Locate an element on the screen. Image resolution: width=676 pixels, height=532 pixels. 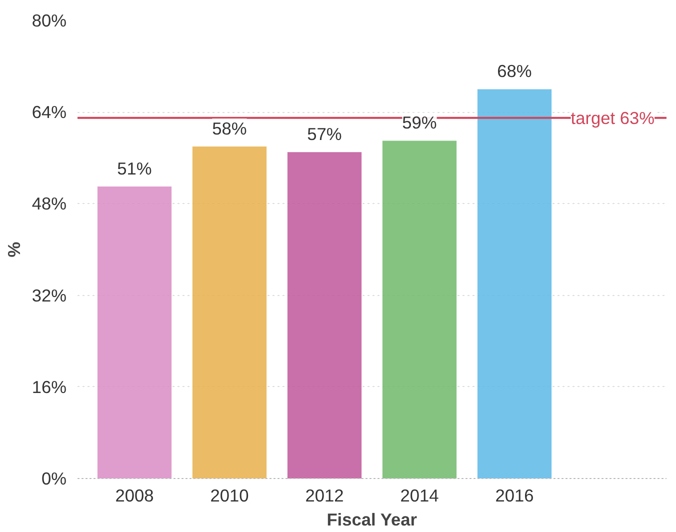
ref-line-label: target 63% is located at coordinates (612, 118).